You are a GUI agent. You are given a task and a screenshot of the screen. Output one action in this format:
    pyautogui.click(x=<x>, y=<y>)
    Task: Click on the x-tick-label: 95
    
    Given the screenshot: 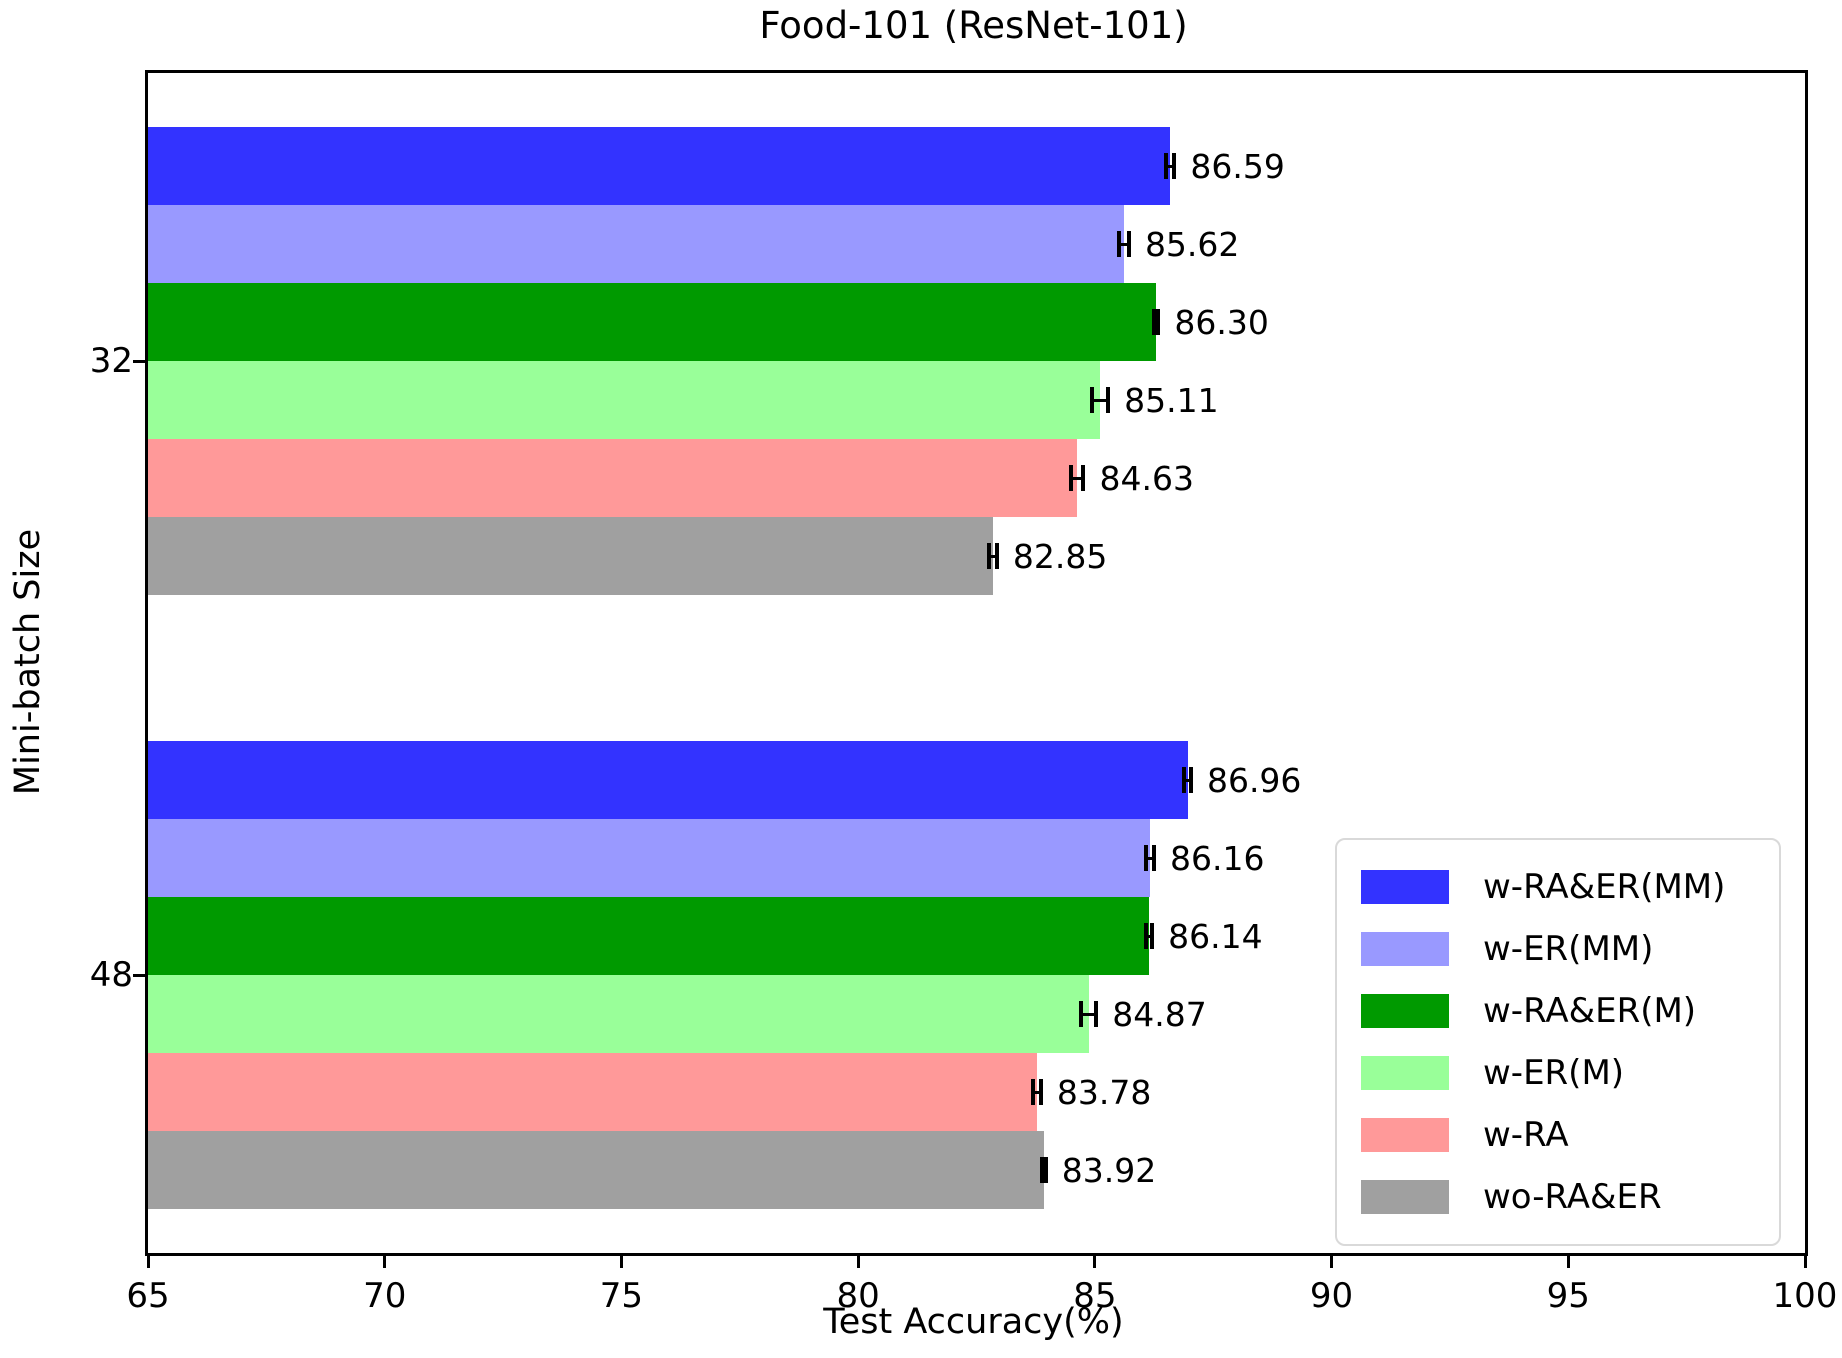 What is the action you would take?
    pyautogui.click(x=1568, y=1296)
    